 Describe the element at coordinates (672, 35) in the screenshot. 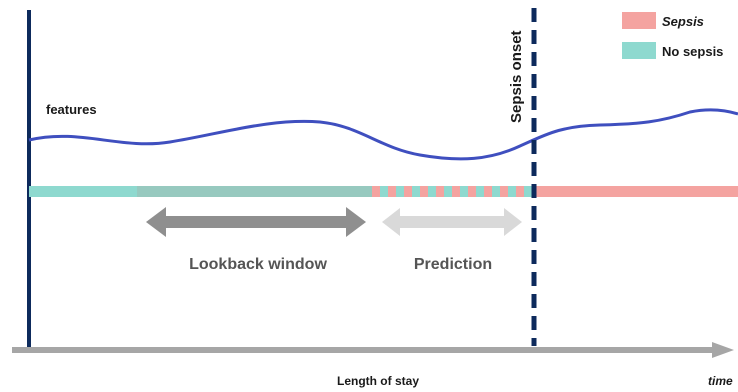

I see `legend: Sepsis No sepsis` at that location.